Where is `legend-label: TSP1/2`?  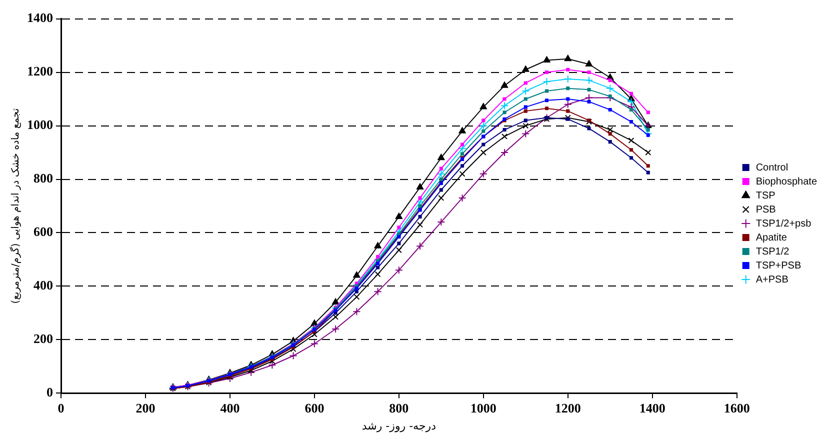 legend-label: TSP1/2 is located at coordinates (773, 252).